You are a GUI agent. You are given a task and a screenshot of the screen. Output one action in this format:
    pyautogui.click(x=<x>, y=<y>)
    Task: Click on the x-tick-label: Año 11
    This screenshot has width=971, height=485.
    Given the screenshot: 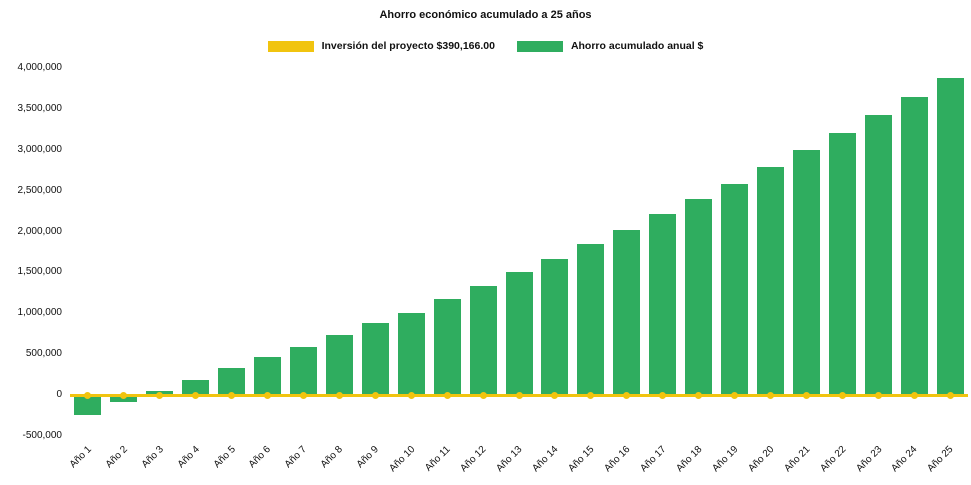 What is the action you would take?
    pyautogui.click(x=438, y=459)
    